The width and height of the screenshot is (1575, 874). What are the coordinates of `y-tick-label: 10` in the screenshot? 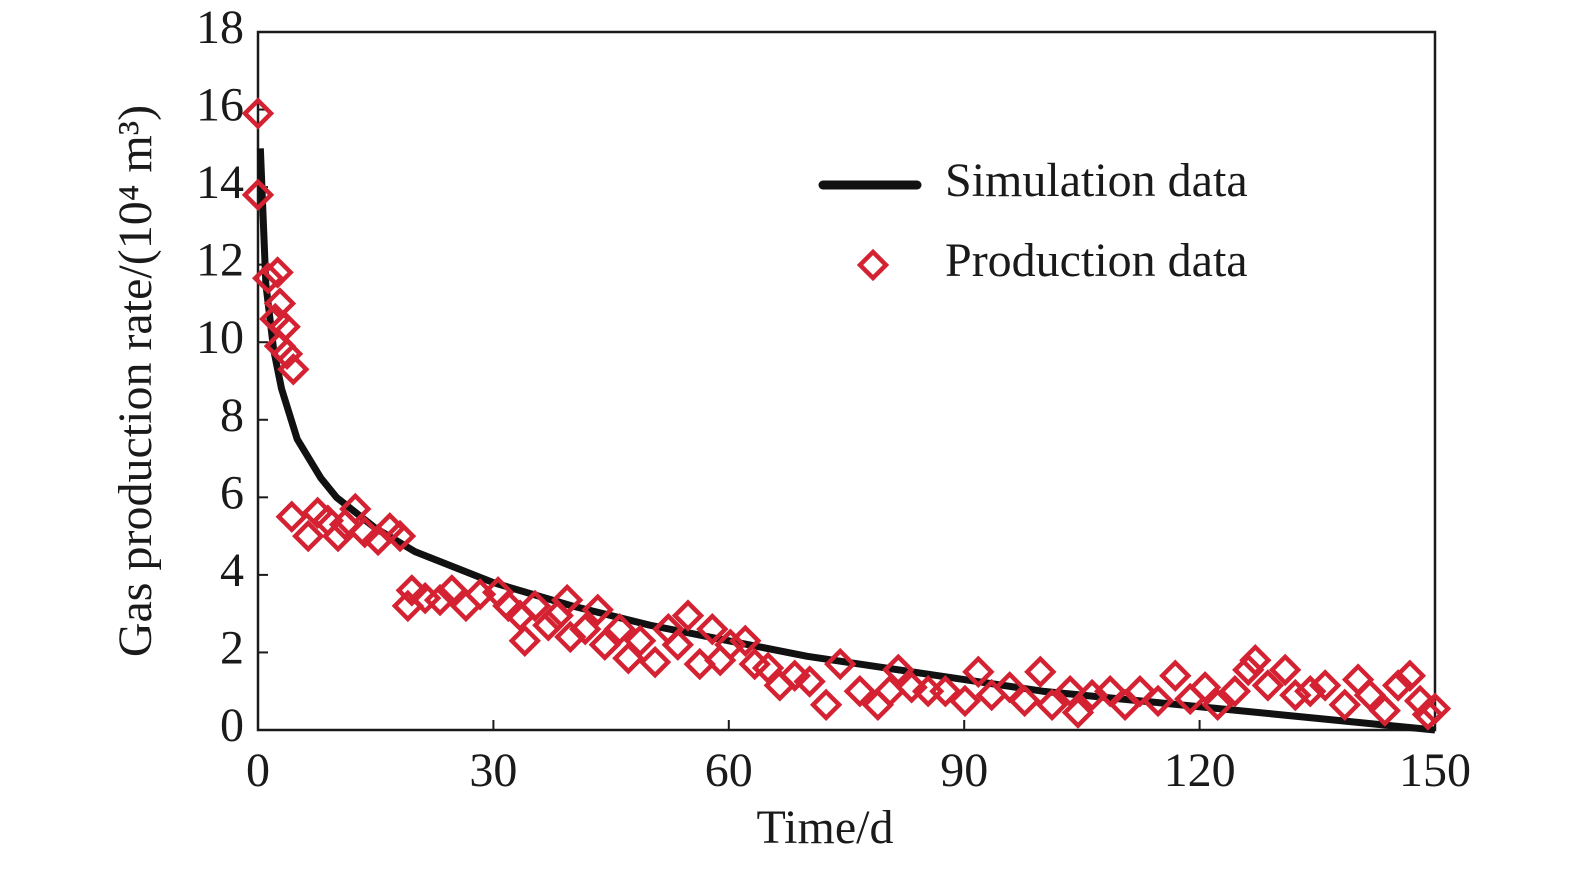 It's located at (220, 337).